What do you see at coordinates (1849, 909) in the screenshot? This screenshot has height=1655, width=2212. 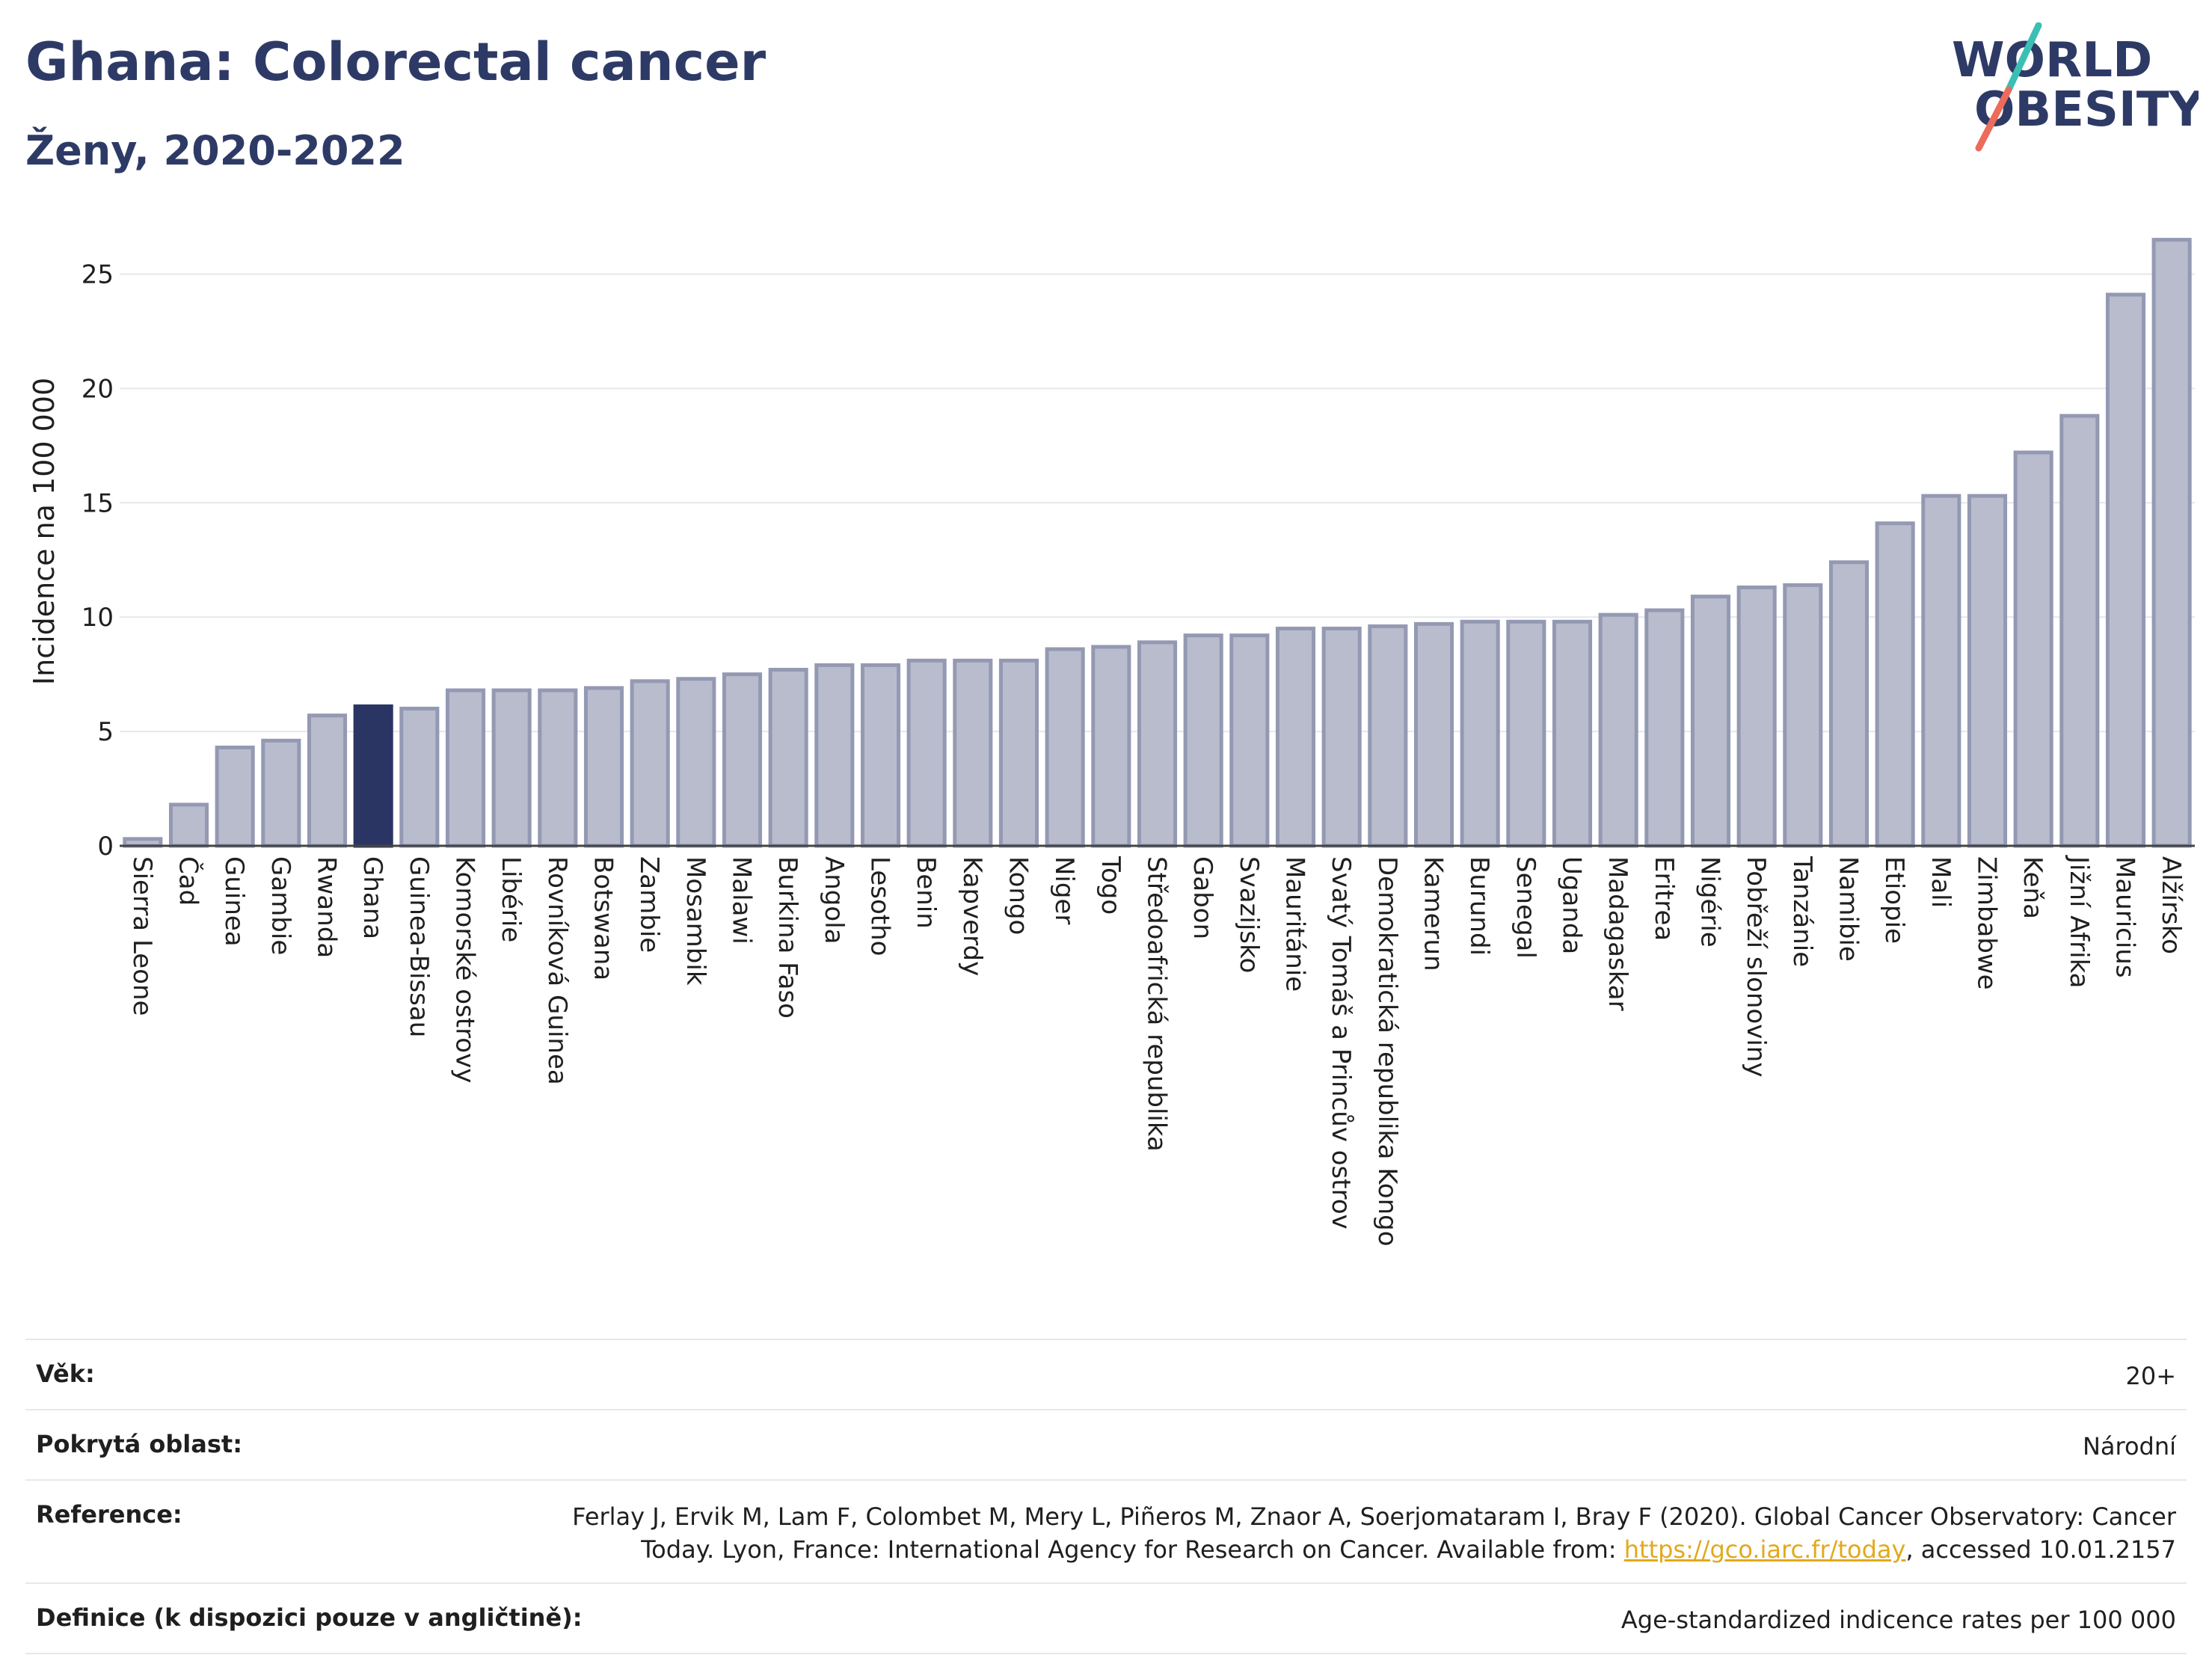 I see `x-tick-label: Namibie` at bounding box center [1849, 909].